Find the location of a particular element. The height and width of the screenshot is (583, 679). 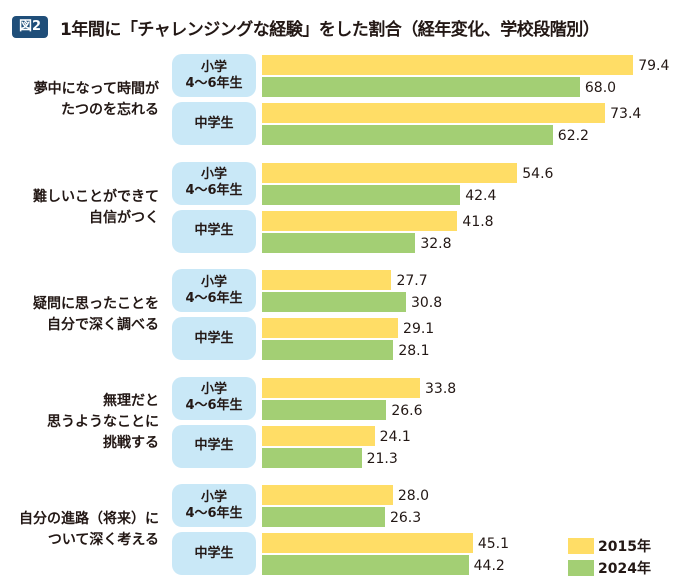

data-label: 26.3 is located at coordinates (405, 518).